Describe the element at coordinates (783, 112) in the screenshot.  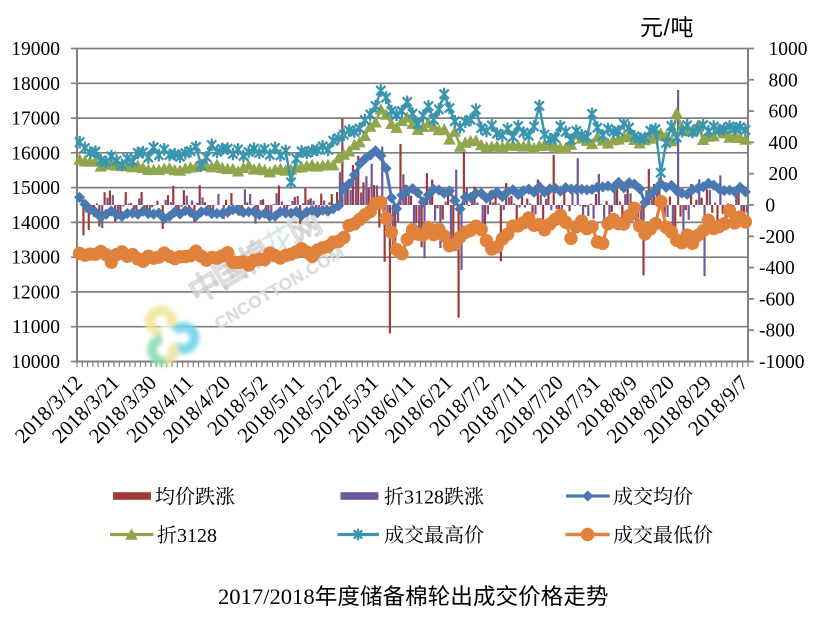
I see `svg-text: 600` at that location.